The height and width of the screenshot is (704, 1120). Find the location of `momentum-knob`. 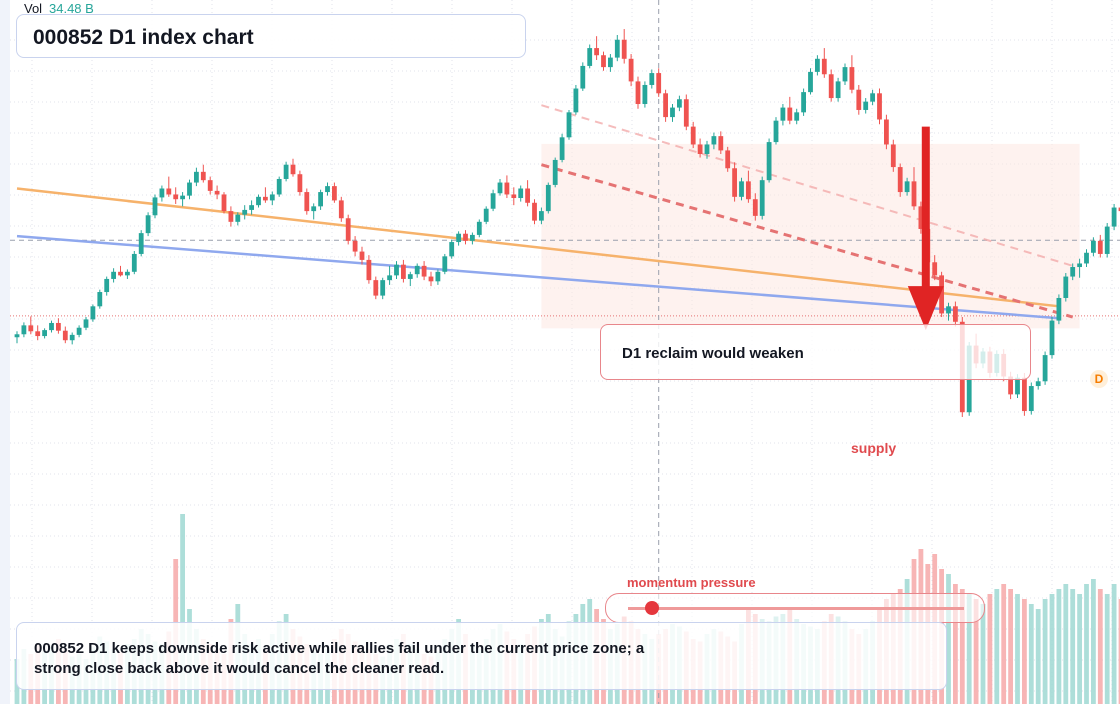

momentum-knob is located at coordinates (651, 608).